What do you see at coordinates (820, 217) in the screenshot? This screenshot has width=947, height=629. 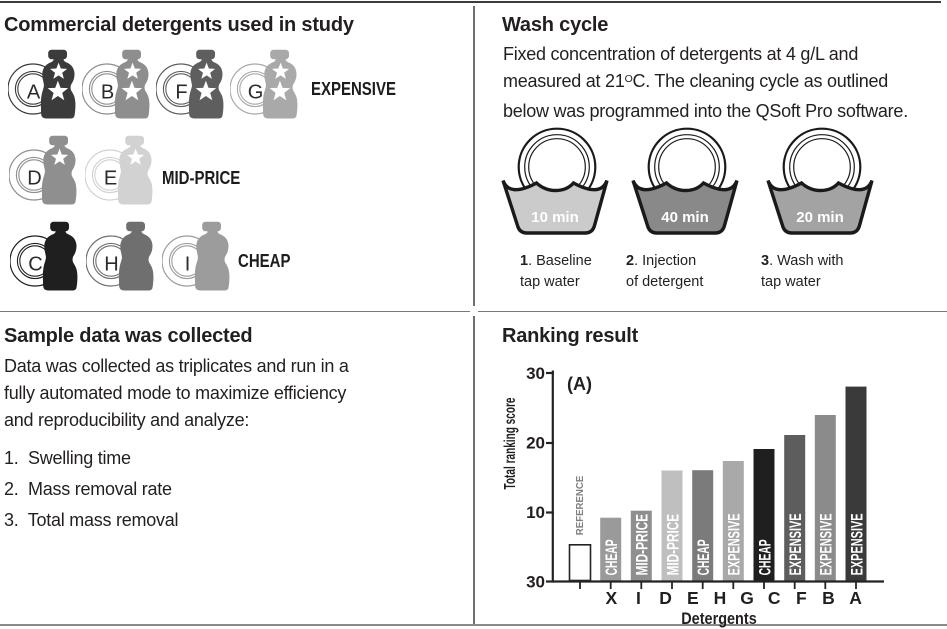 I see `svg-text: 20 min` at bounding box center [820, 217].